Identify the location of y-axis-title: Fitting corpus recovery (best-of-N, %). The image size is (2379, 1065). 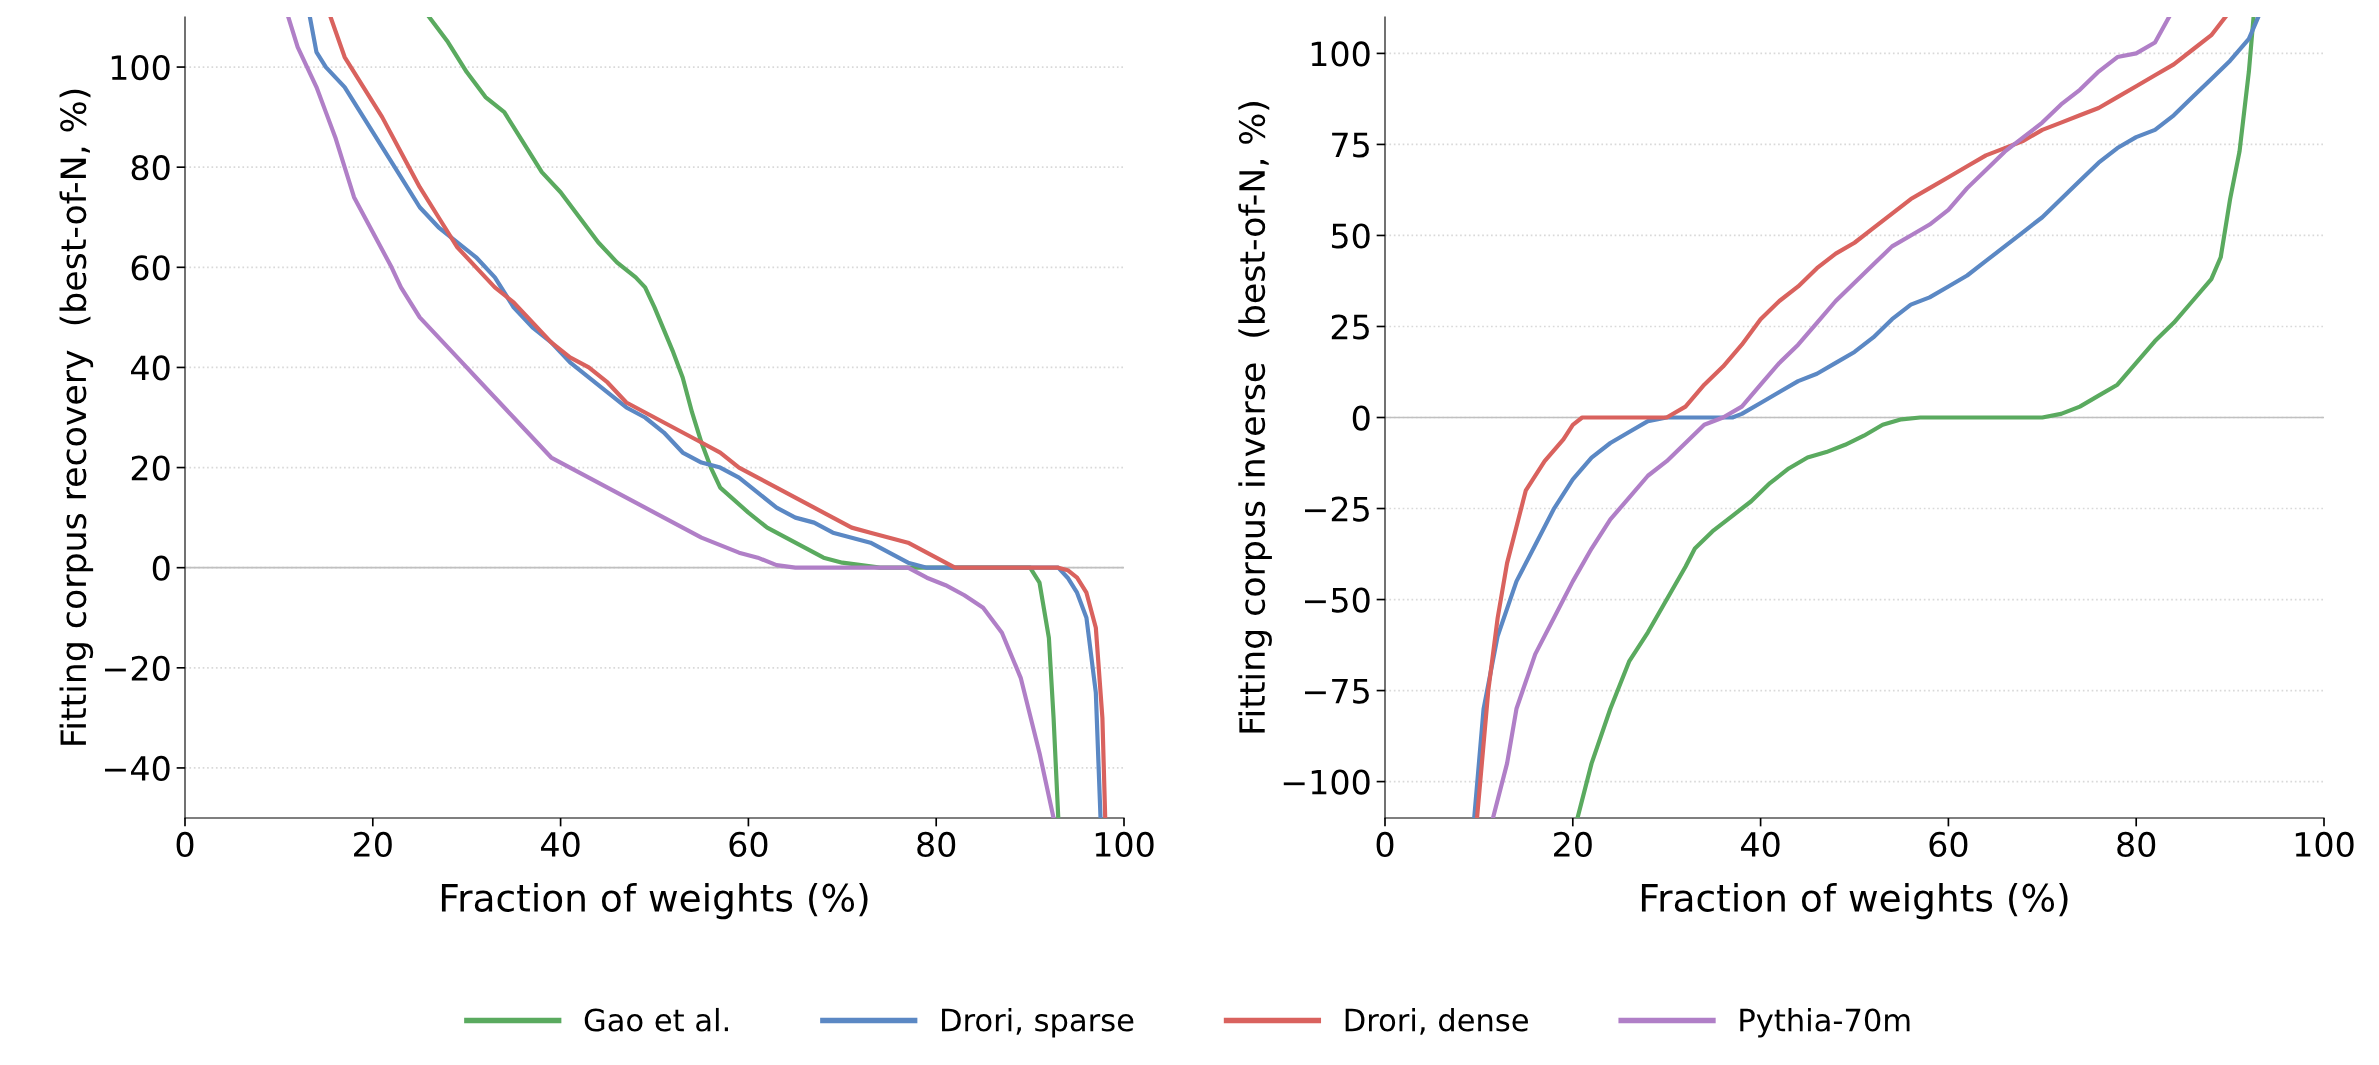
(76, 417).